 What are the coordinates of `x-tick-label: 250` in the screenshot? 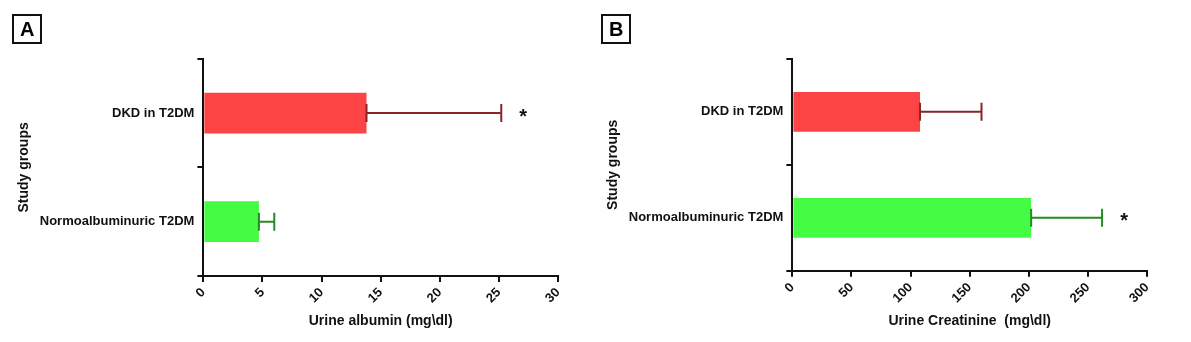 It's located at (1079, 292).